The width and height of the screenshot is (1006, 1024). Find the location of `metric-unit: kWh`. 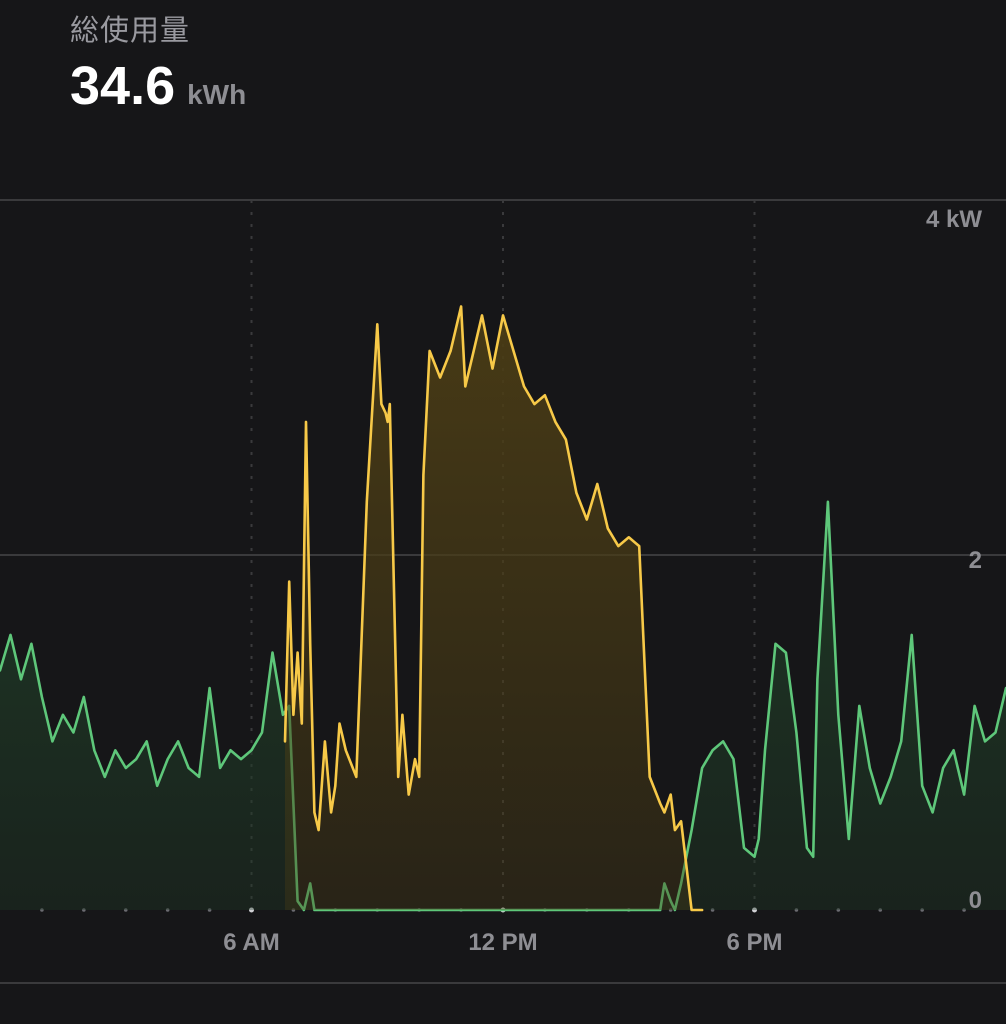

metric-unit: kWh is located at coordinates (217, 94).